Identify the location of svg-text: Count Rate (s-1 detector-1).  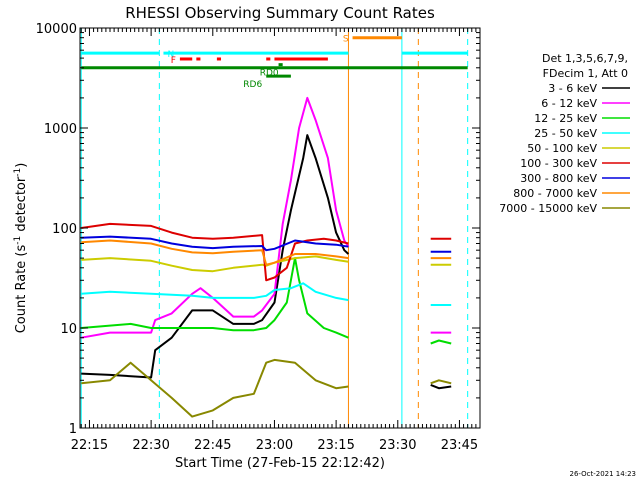
(21, 248).